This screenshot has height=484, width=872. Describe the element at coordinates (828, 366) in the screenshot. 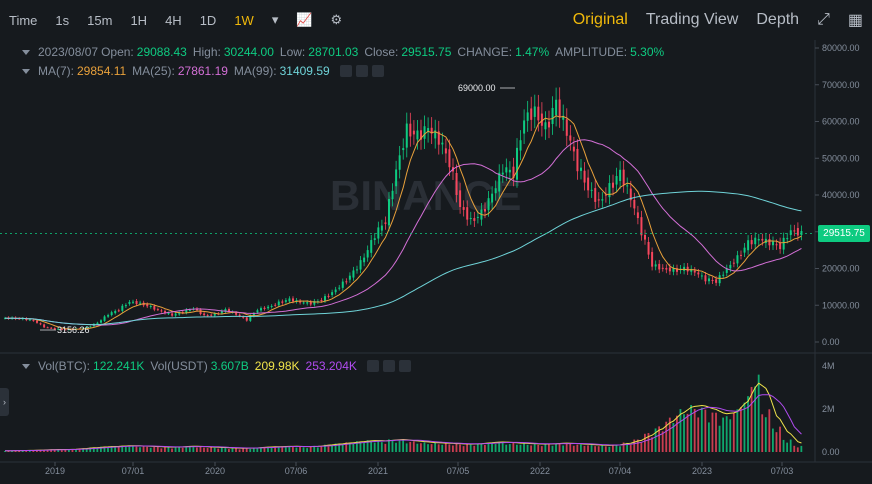

I see `volume-tick-label: 4M` at that location.